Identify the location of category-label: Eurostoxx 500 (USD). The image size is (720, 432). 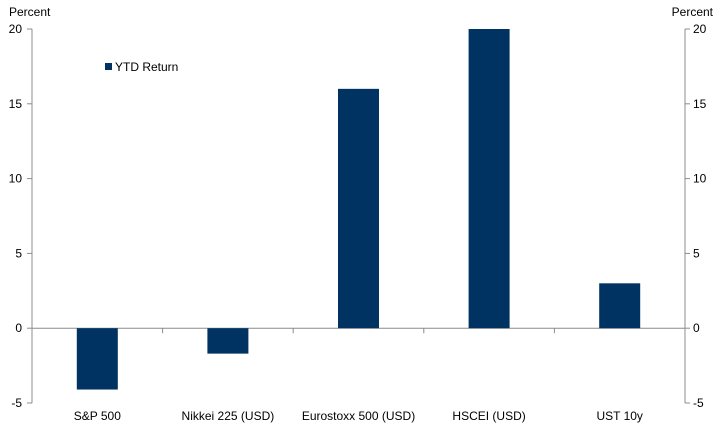
(358, 416).